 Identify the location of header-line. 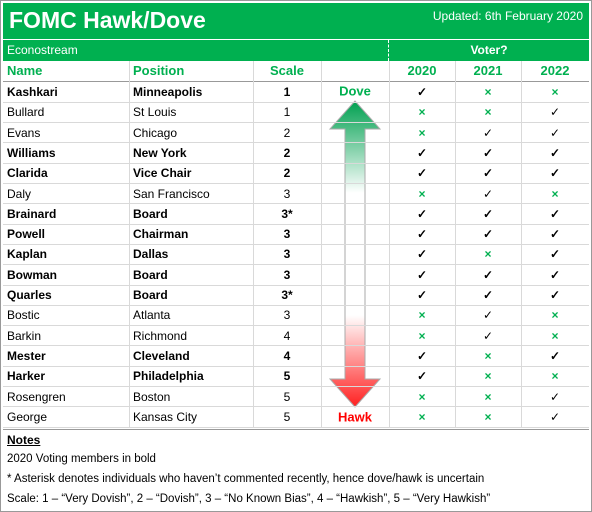
(296, 81).